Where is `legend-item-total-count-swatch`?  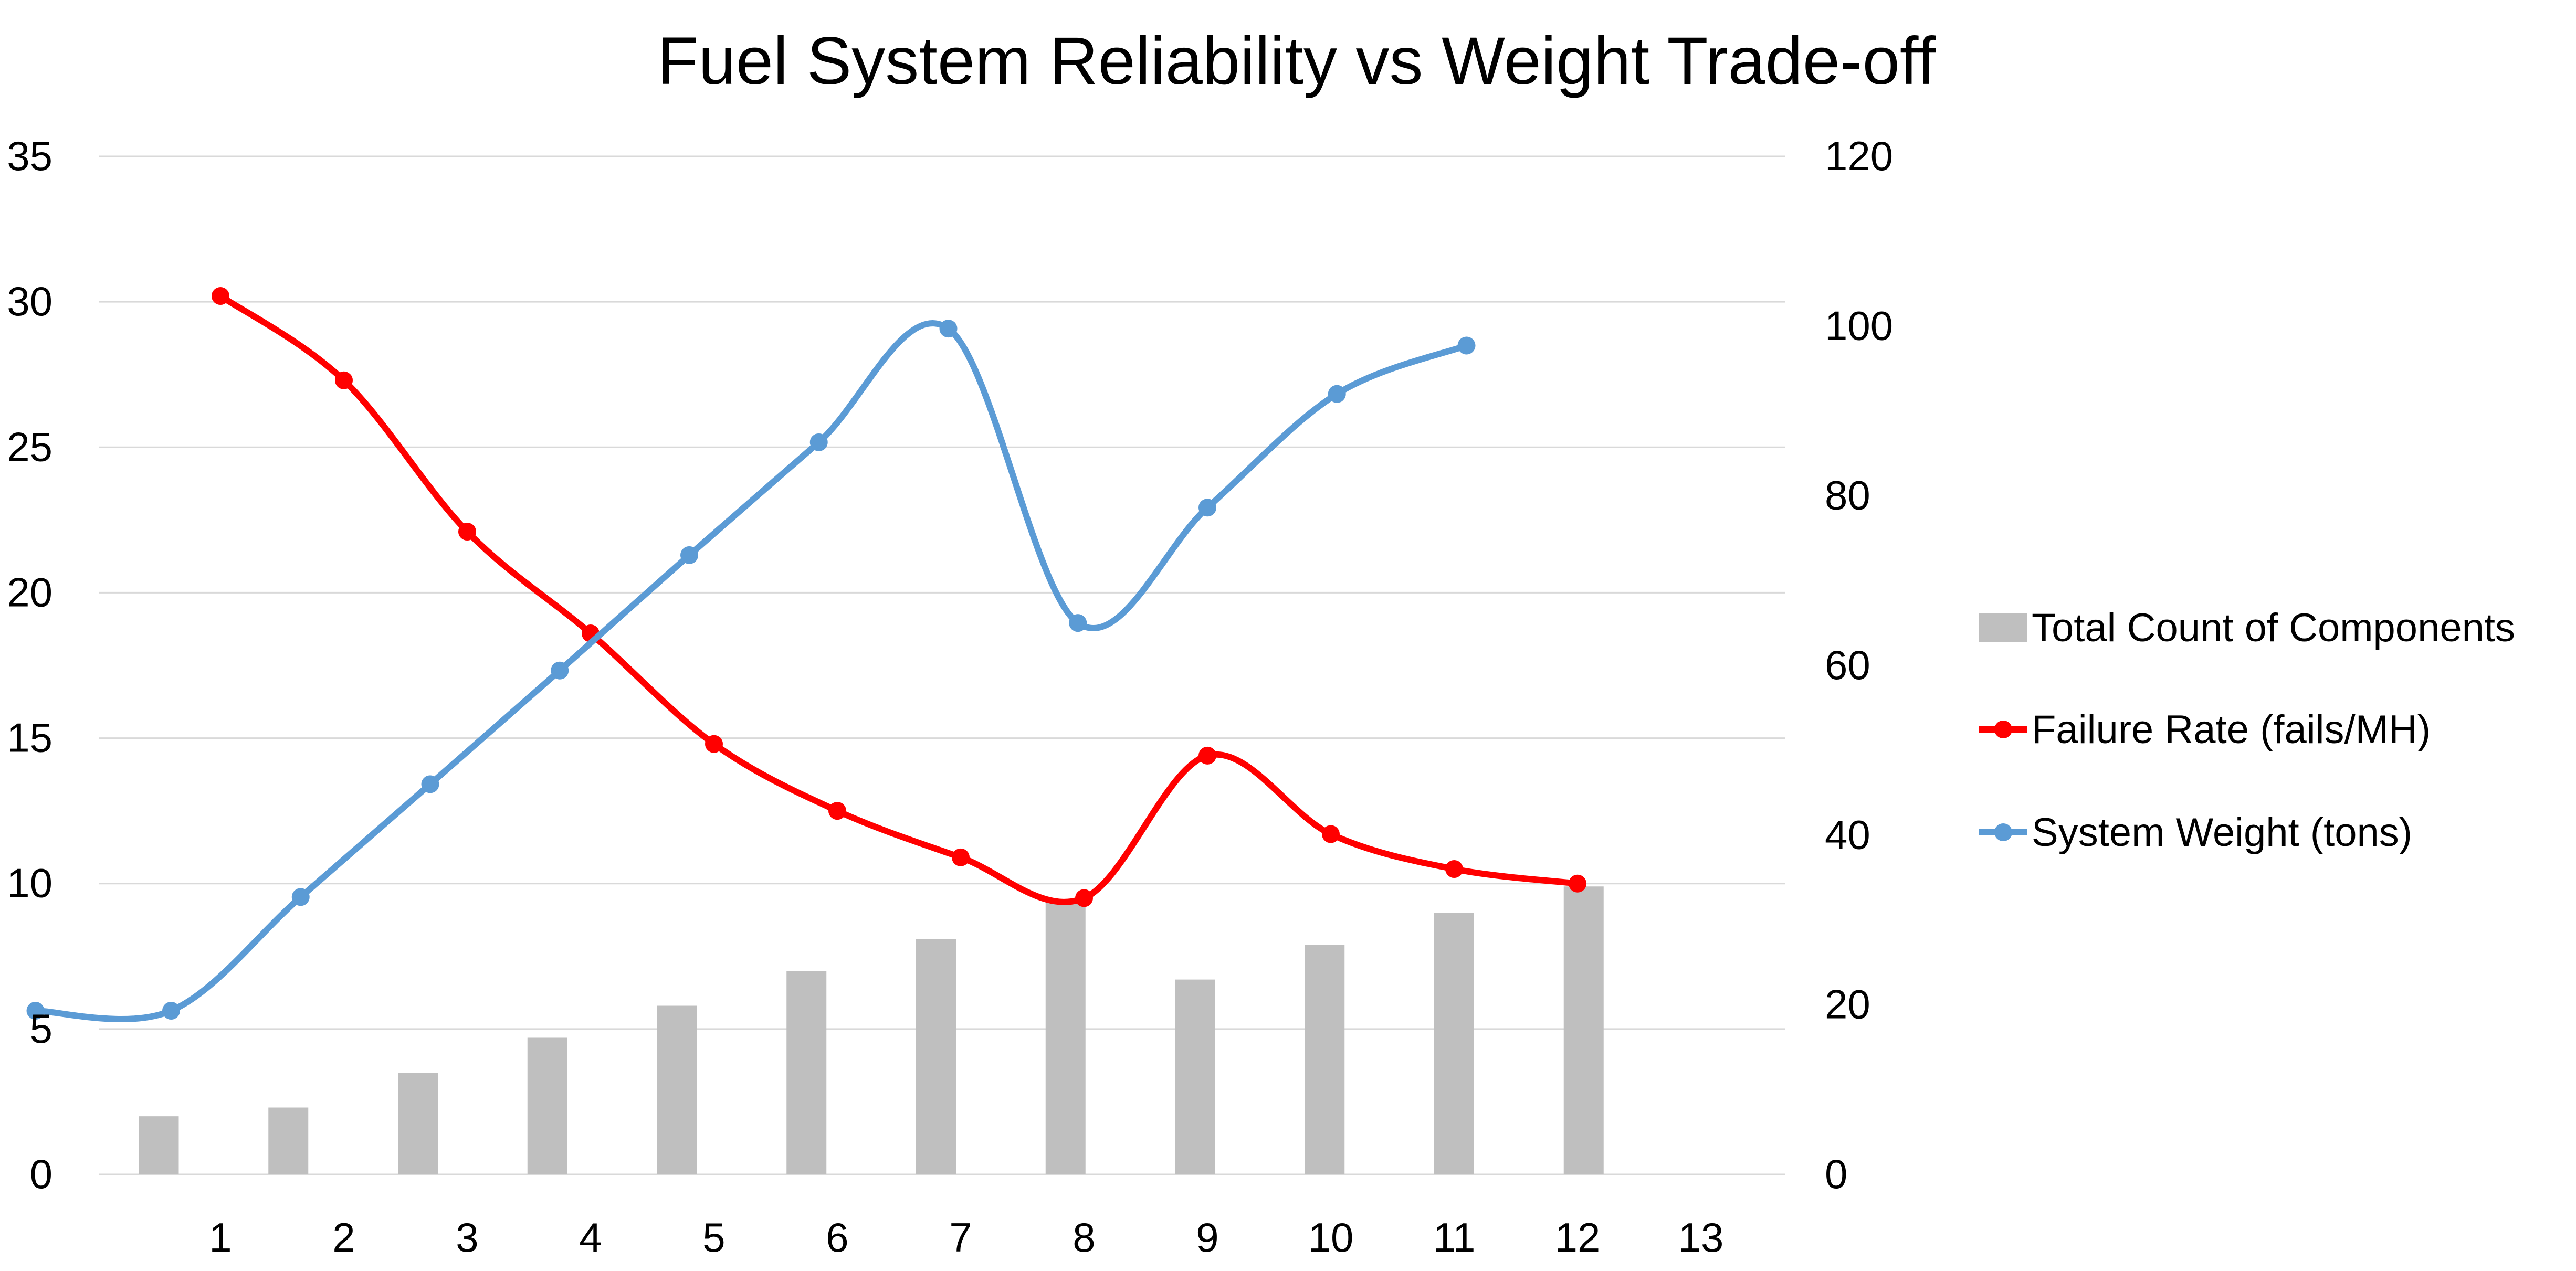
legend-item-total-count-swatch is located at coordinates (2003, 627).